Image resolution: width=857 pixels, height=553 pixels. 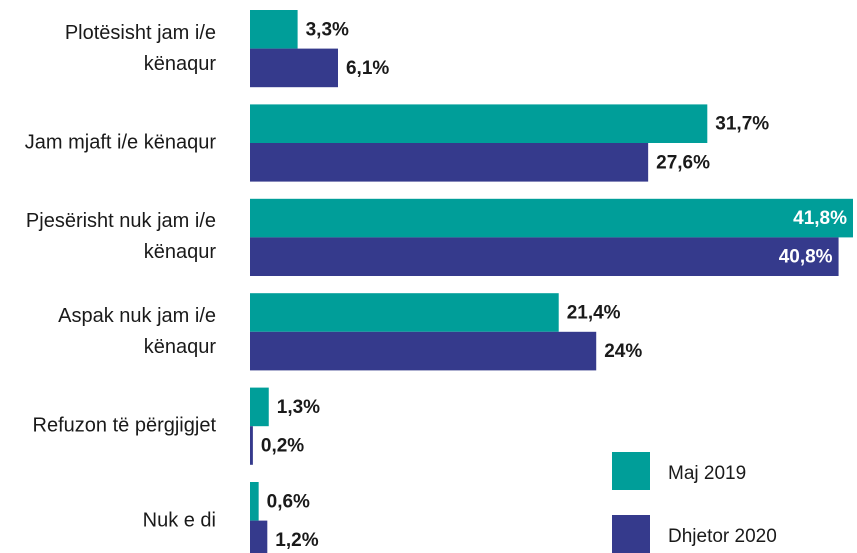 I want to click on value-label: 41,8%, so click(x=820, y=218).